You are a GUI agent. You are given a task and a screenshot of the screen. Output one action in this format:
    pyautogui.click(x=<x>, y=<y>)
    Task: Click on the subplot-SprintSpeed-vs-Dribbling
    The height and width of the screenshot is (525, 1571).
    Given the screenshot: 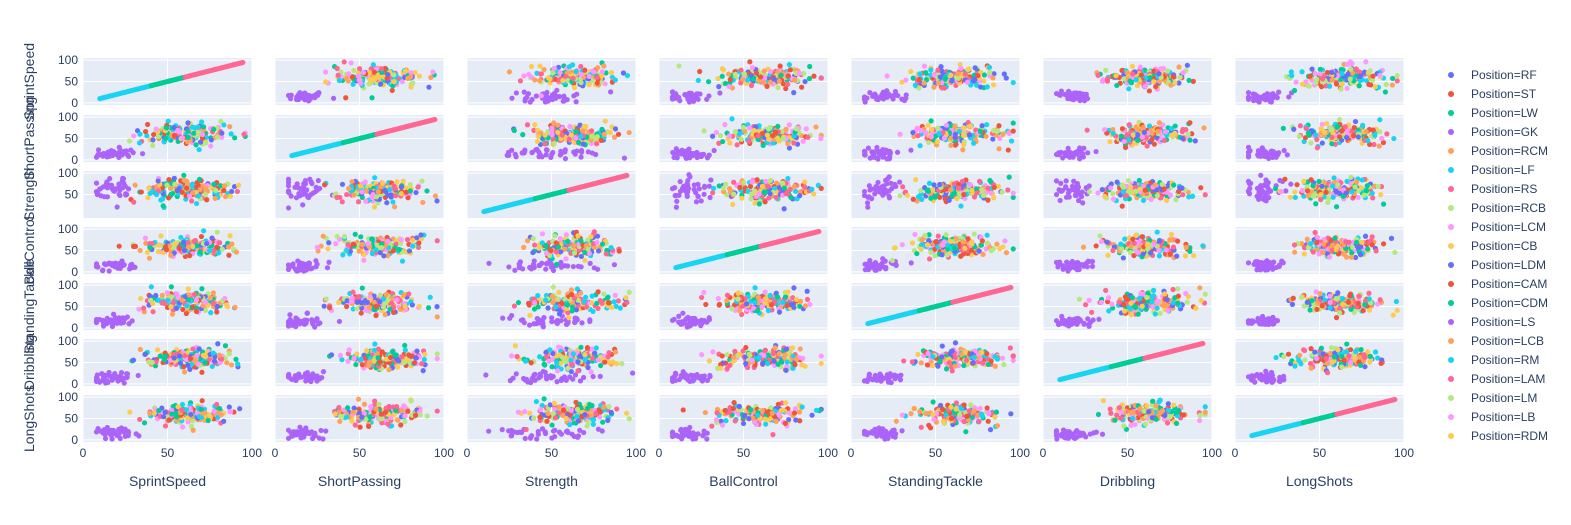 What is the action you would take?
    pyautogui.click(x=1127, y=81)
    